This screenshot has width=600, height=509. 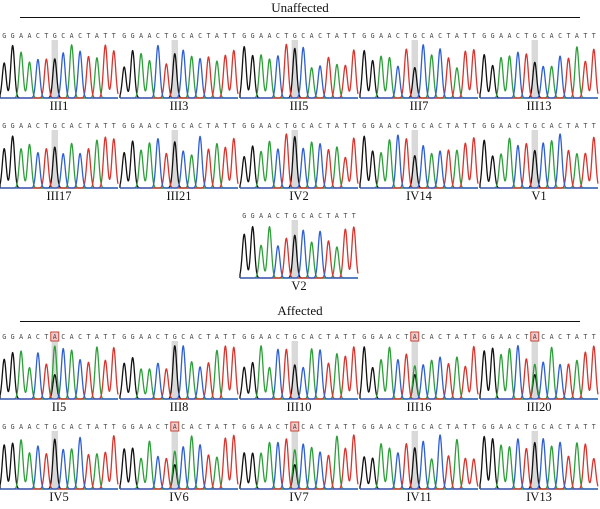 I want to click on affected-group-title: Affected, so click(x=300, y=310).